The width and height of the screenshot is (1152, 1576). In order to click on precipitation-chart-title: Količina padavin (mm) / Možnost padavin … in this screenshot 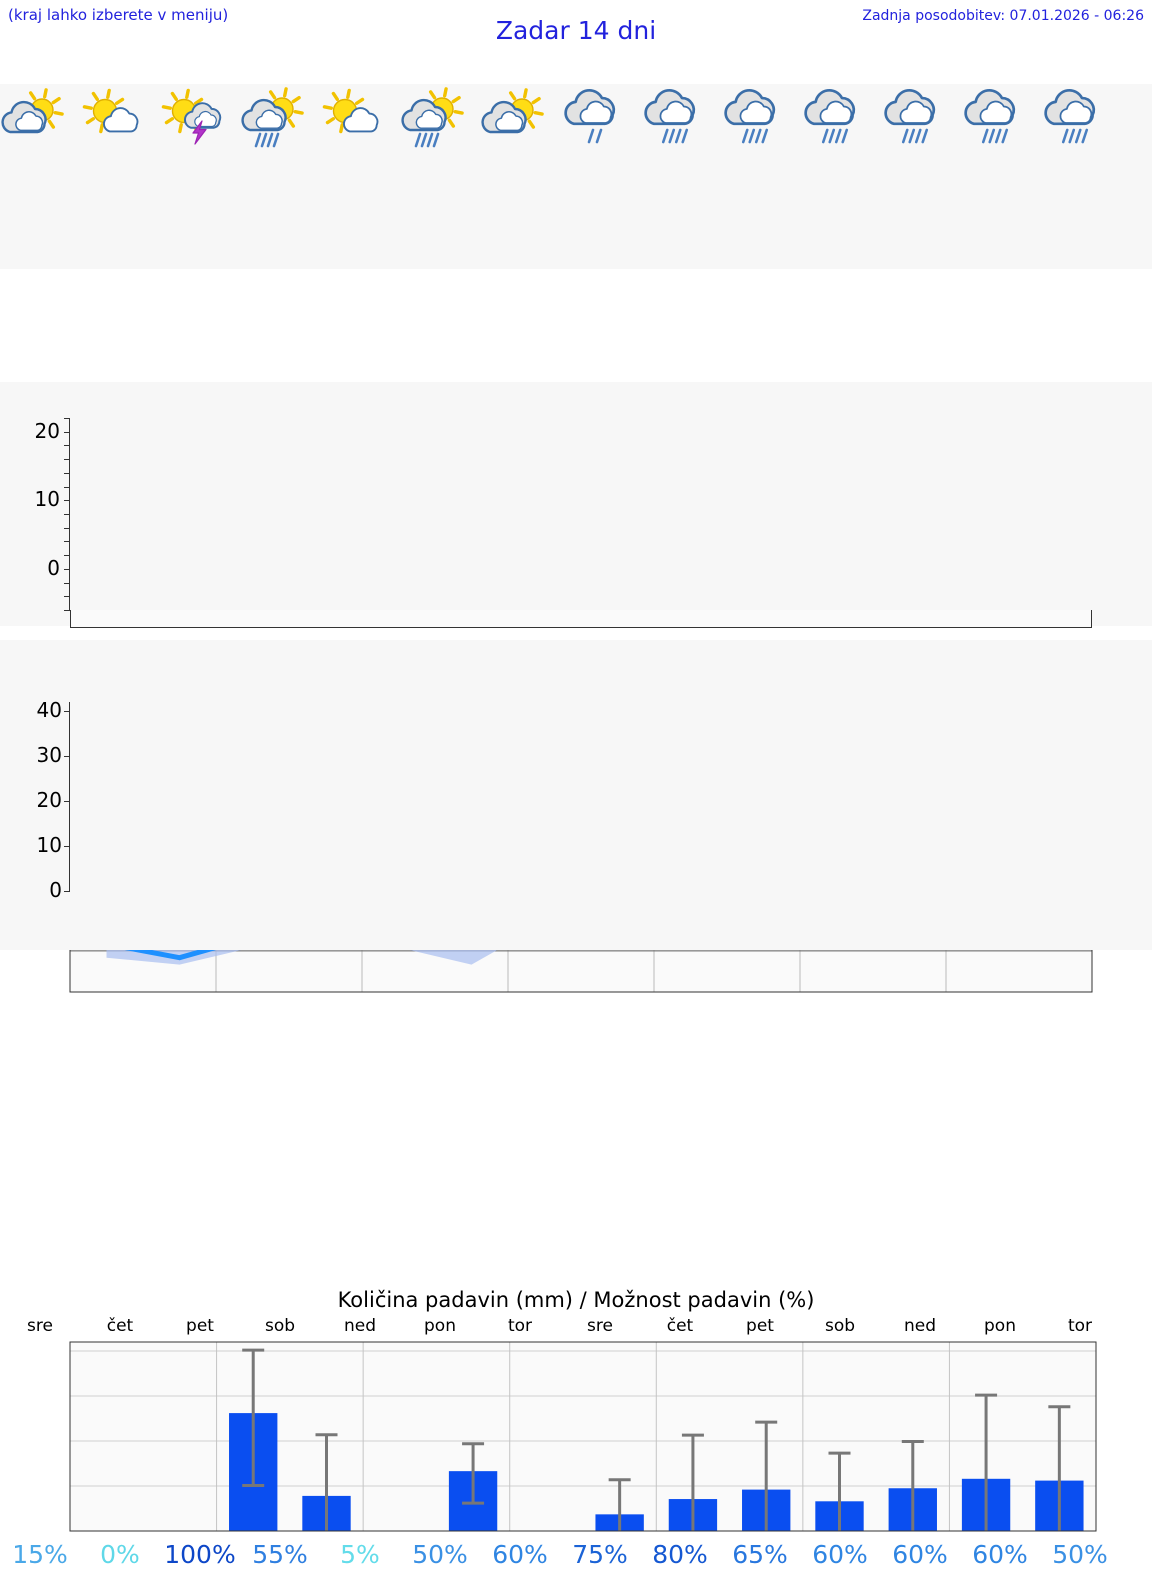, I will do `click(576, 1300)`.